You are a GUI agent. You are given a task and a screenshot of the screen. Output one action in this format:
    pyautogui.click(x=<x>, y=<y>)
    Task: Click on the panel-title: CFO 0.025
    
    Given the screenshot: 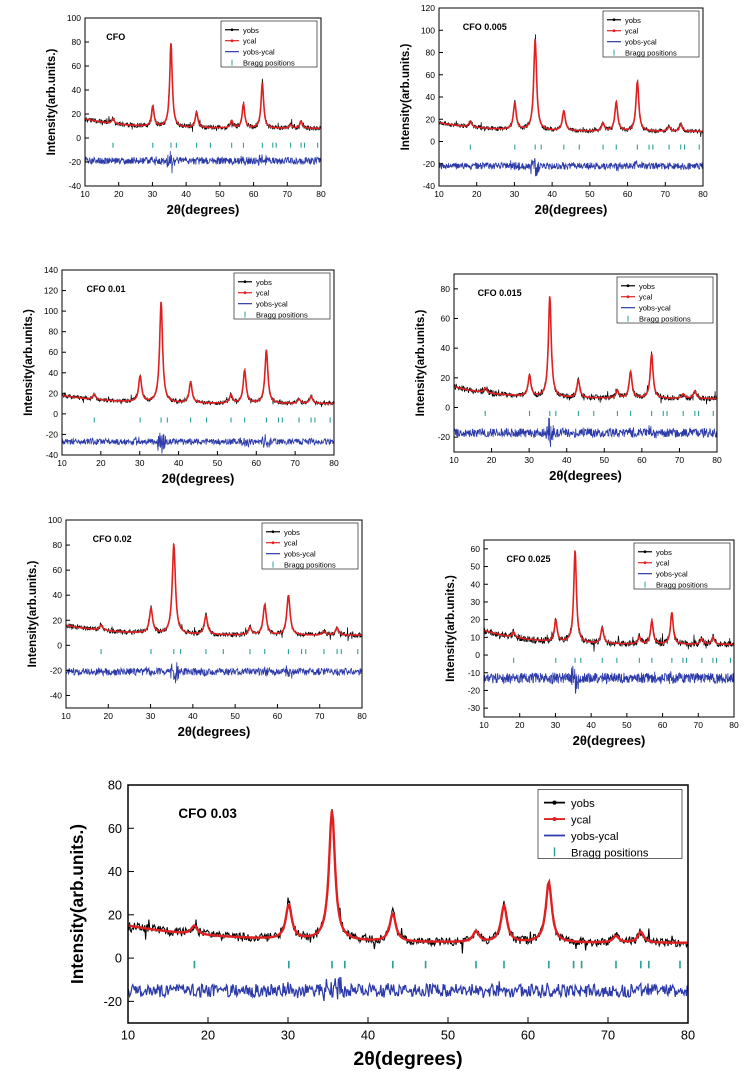 What is the action you would take?
    pyautogui.click(x=529, y=559)
    